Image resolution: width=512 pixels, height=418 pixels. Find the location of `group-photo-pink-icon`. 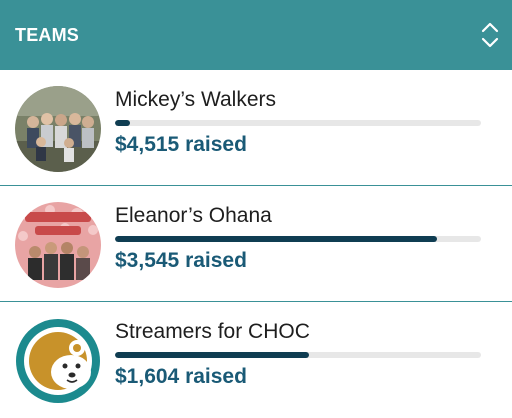

group-photo-pink-icon is located at coordinates (58, 245).